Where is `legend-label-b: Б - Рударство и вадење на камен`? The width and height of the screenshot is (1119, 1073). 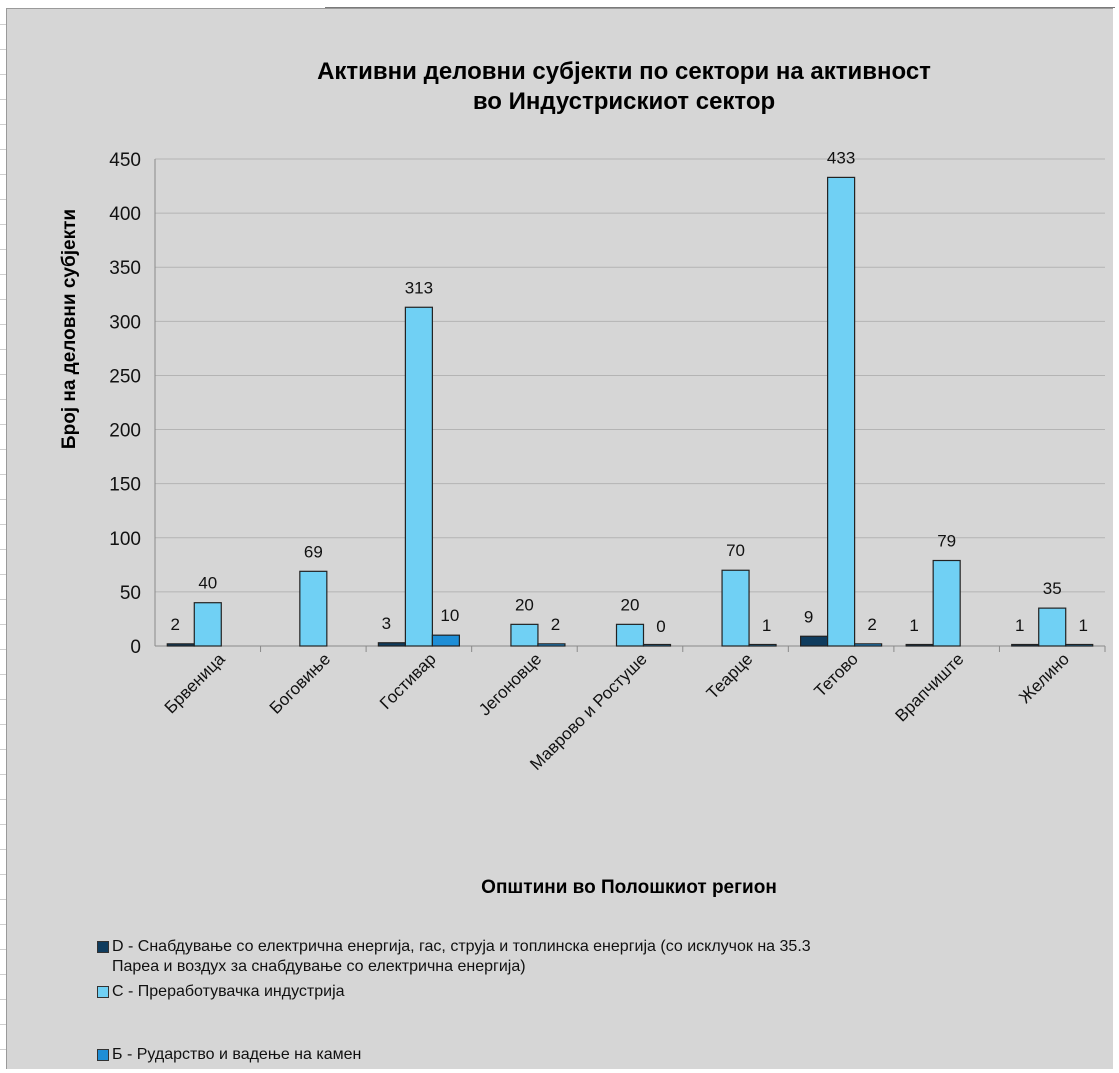
legend-label-b: Б - Рударство и вадење на камен is located at coordinates (237, 1054).